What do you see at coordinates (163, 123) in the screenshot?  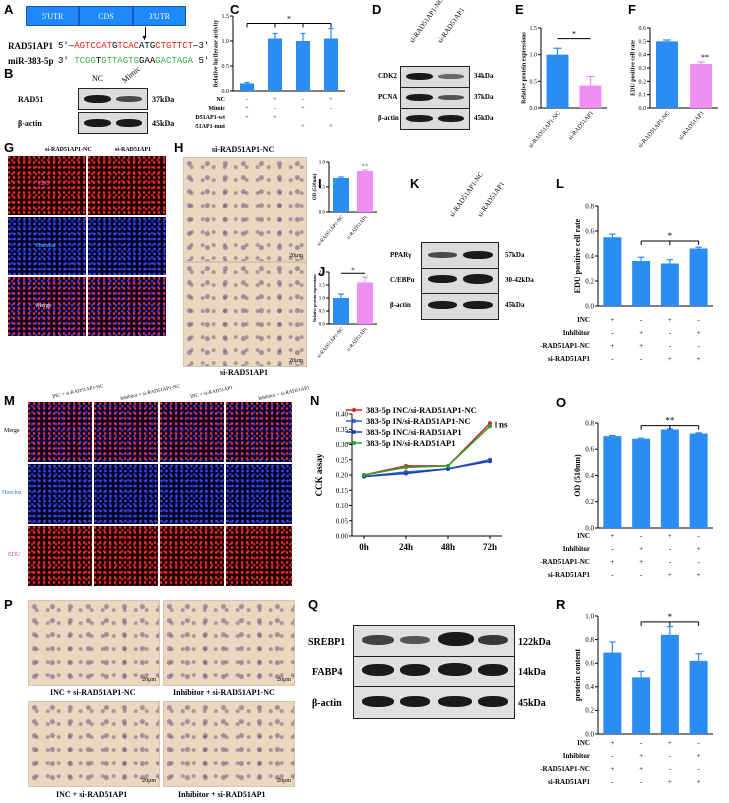 I see `blot-b-kda-actin: 45kDa` at bounding box center [163, 123].